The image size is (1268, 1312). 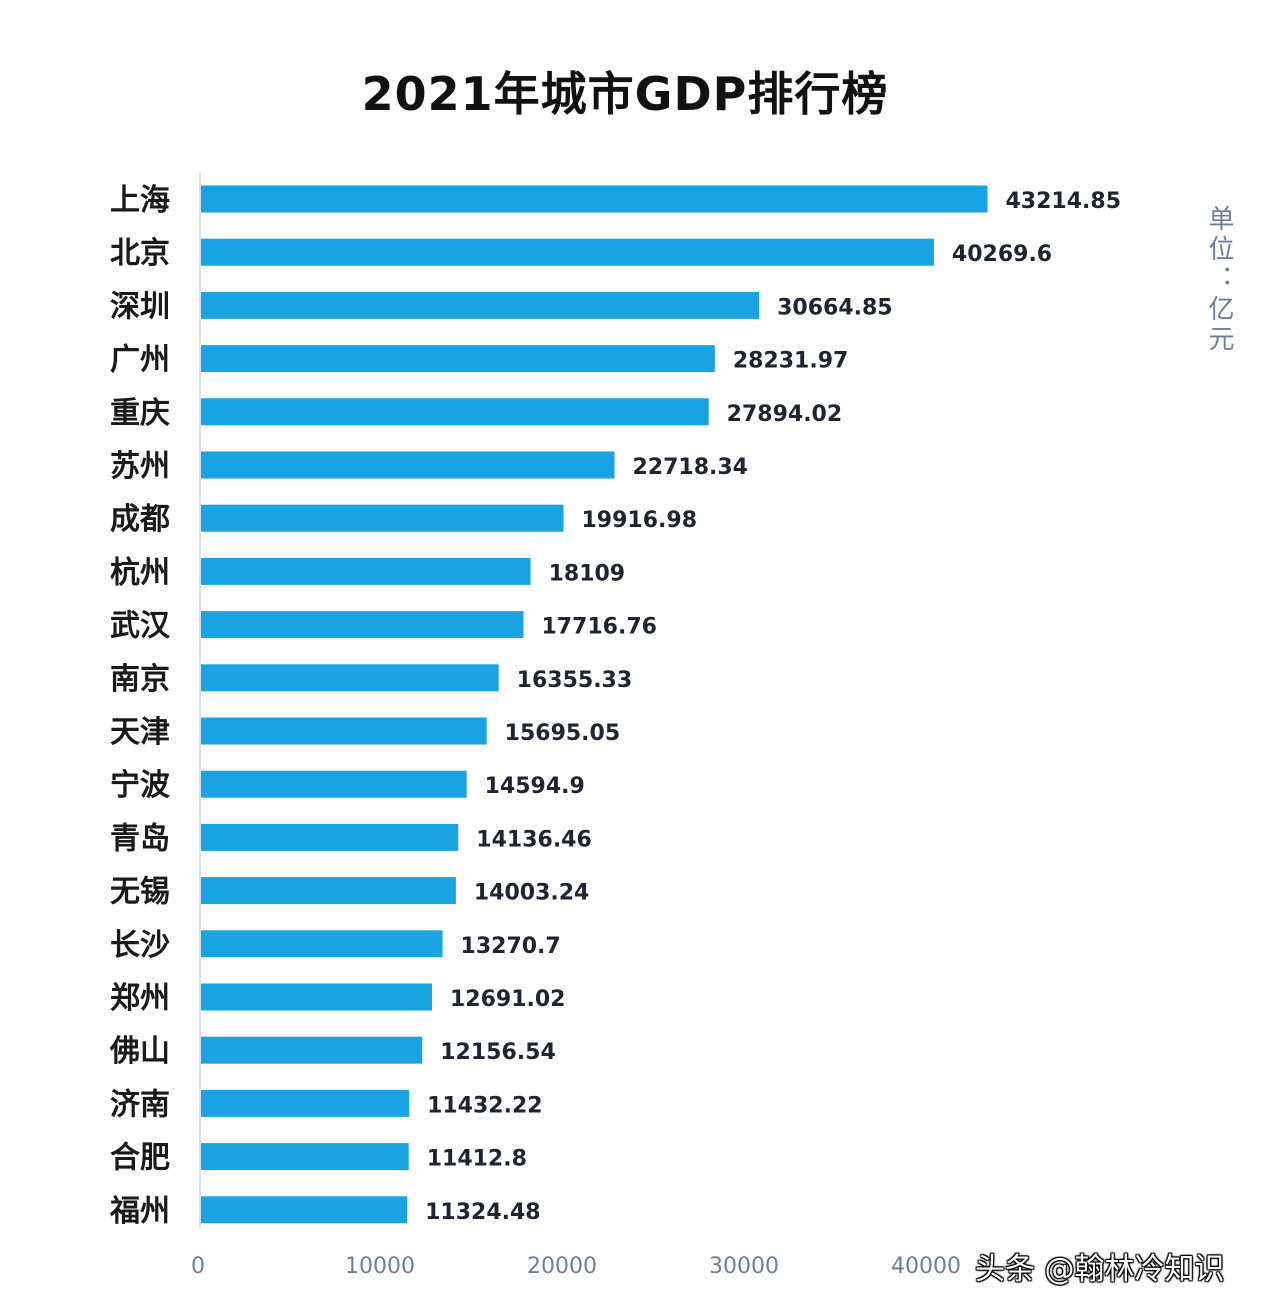 What do you see at coordinates (140, 519) in the screenshot?
I see `category-label: 成都` at bounding box center [140, 519].